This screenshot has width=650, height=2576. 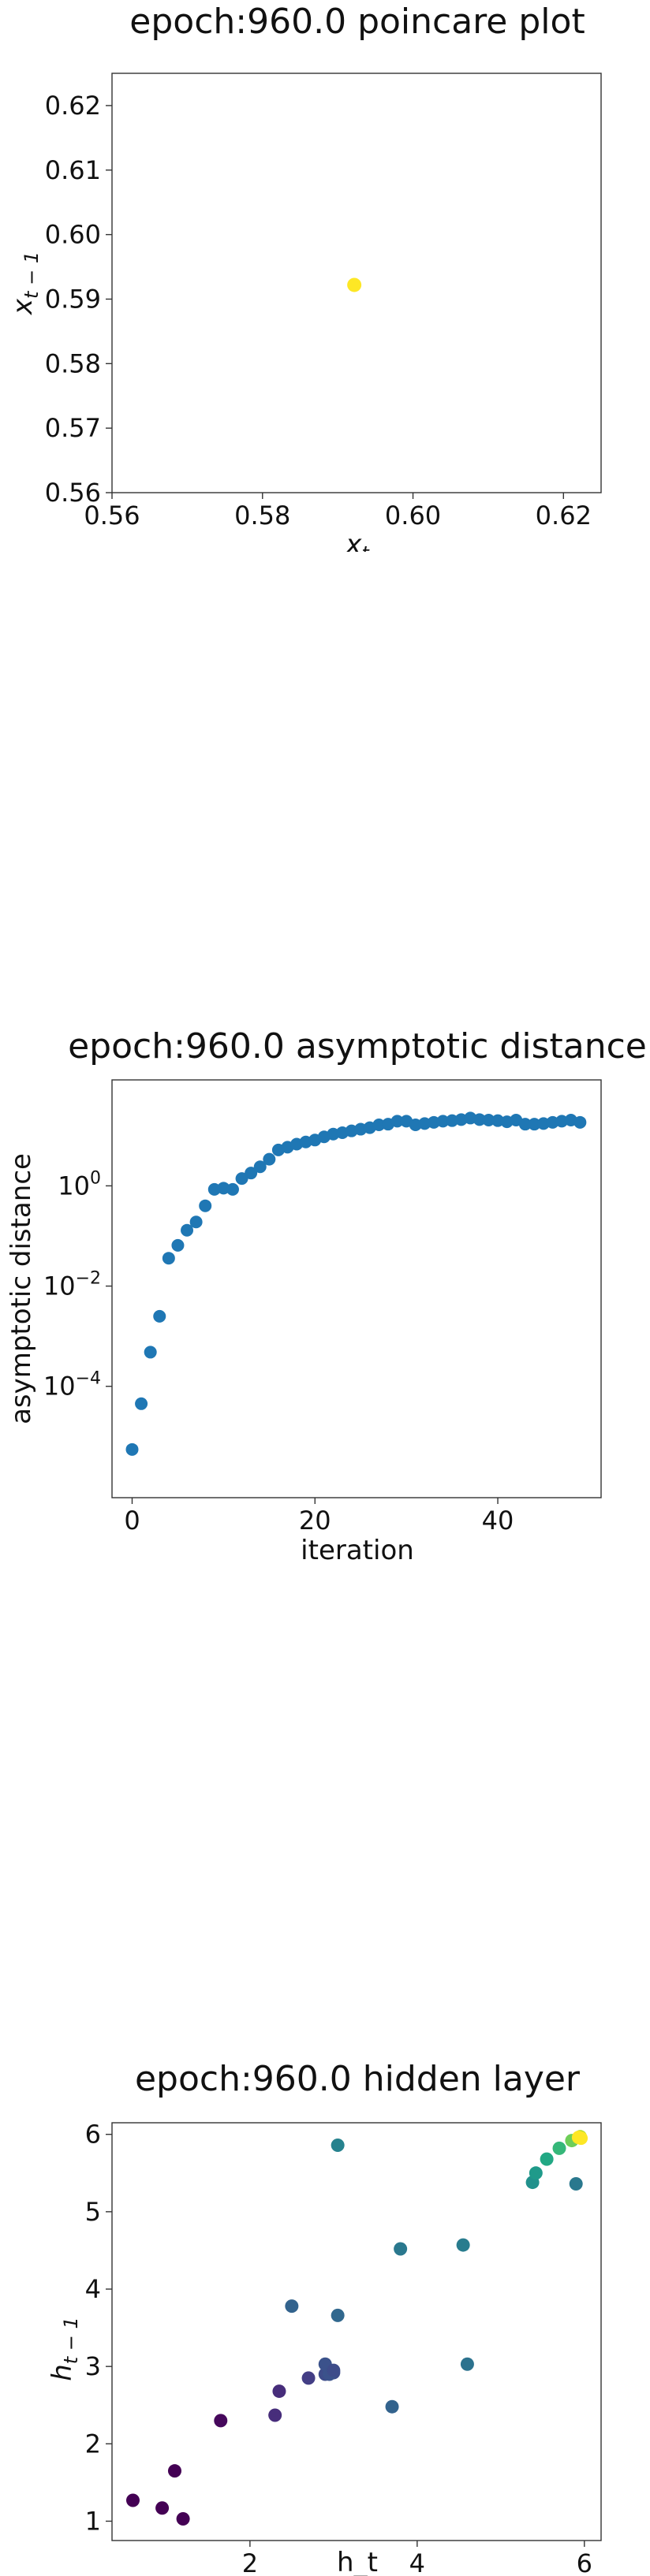 I want to click on y-tick-label: 0.62, so click(x=73, y=106).